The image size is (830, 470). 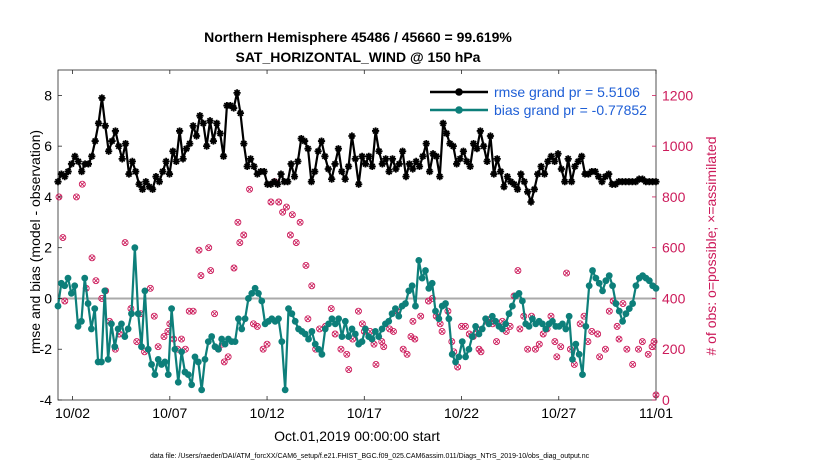 What do you see at coordinates (674, 298) in the screenshot?
I see `y-right-tick-label: 400` at bounding box center [674, 298].